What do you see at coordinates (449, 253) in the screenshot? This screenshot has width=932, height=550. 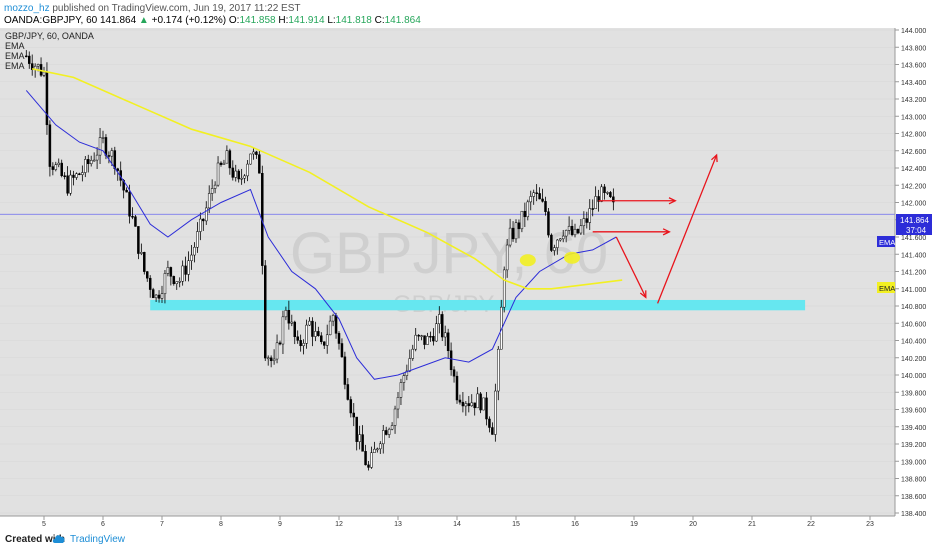 I see `watermark-symbol: GBPJPY, 60` at bounding box center [449, 253].